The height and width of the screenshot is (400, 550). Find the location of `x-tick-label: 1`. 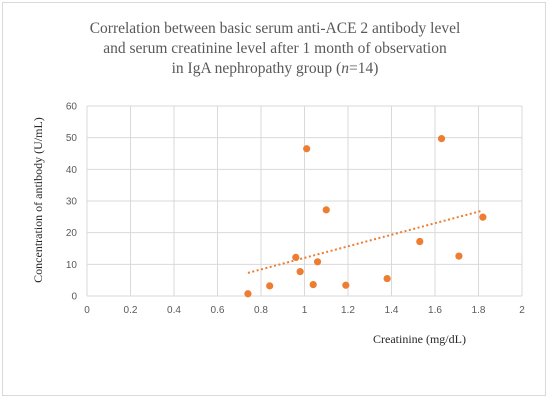

x-tick-label: 1 is located at coordinates (305, 310).